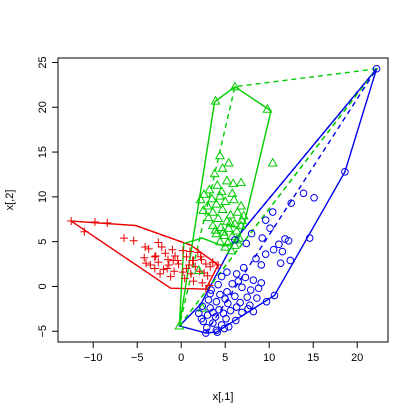 The width and height of the screenshot is (415, 415). What do you see at coordinates (313, 358) in the screenshot?
I see `x-tick-label: 15` at bounding box center [313, 358].